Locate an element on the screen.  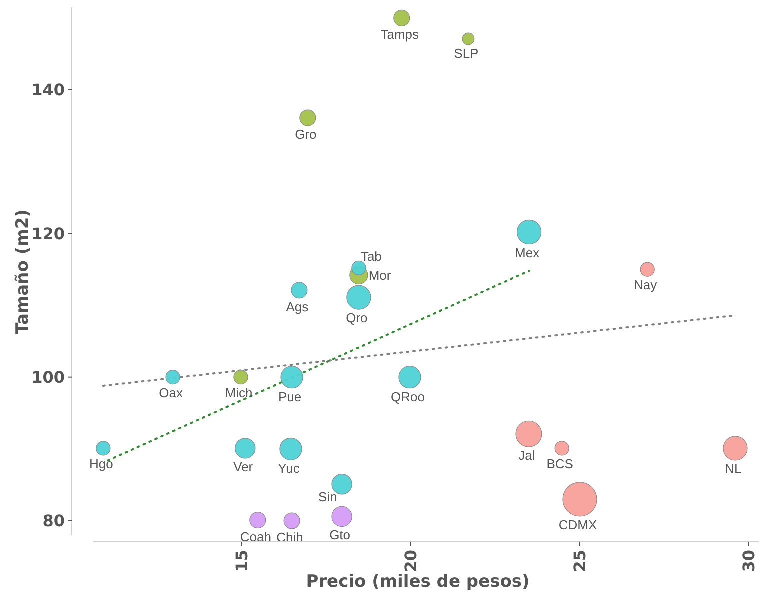
data-label: Tamps is located at coordinates (400, 34).